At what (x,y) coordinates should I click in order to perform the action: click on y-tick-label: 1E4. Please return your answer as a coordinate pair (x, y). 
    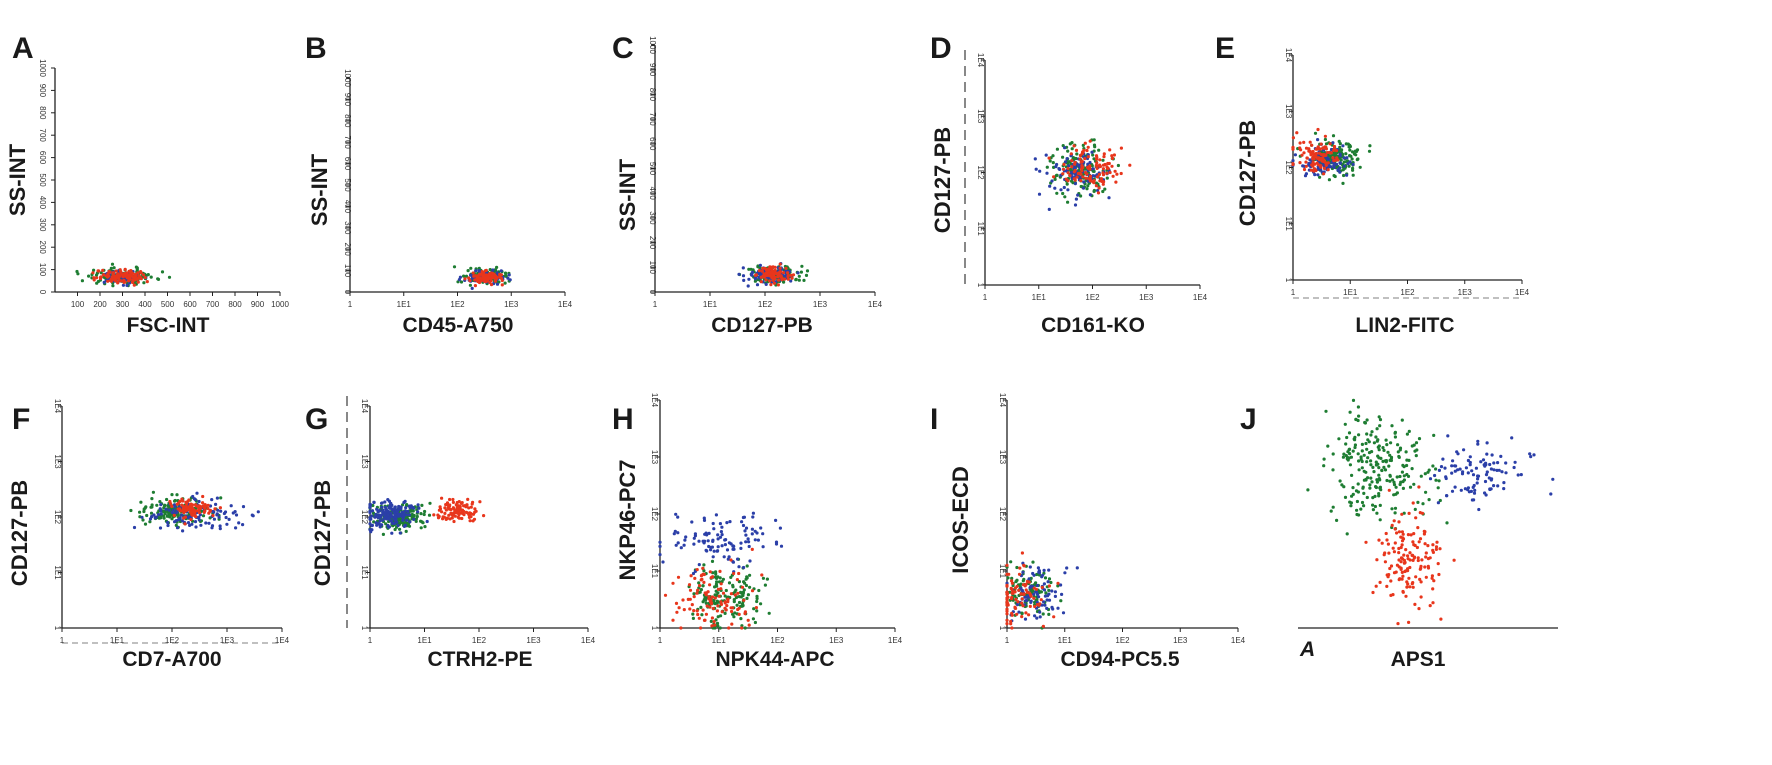
    Looking at the image, I should click on (1002, 400).